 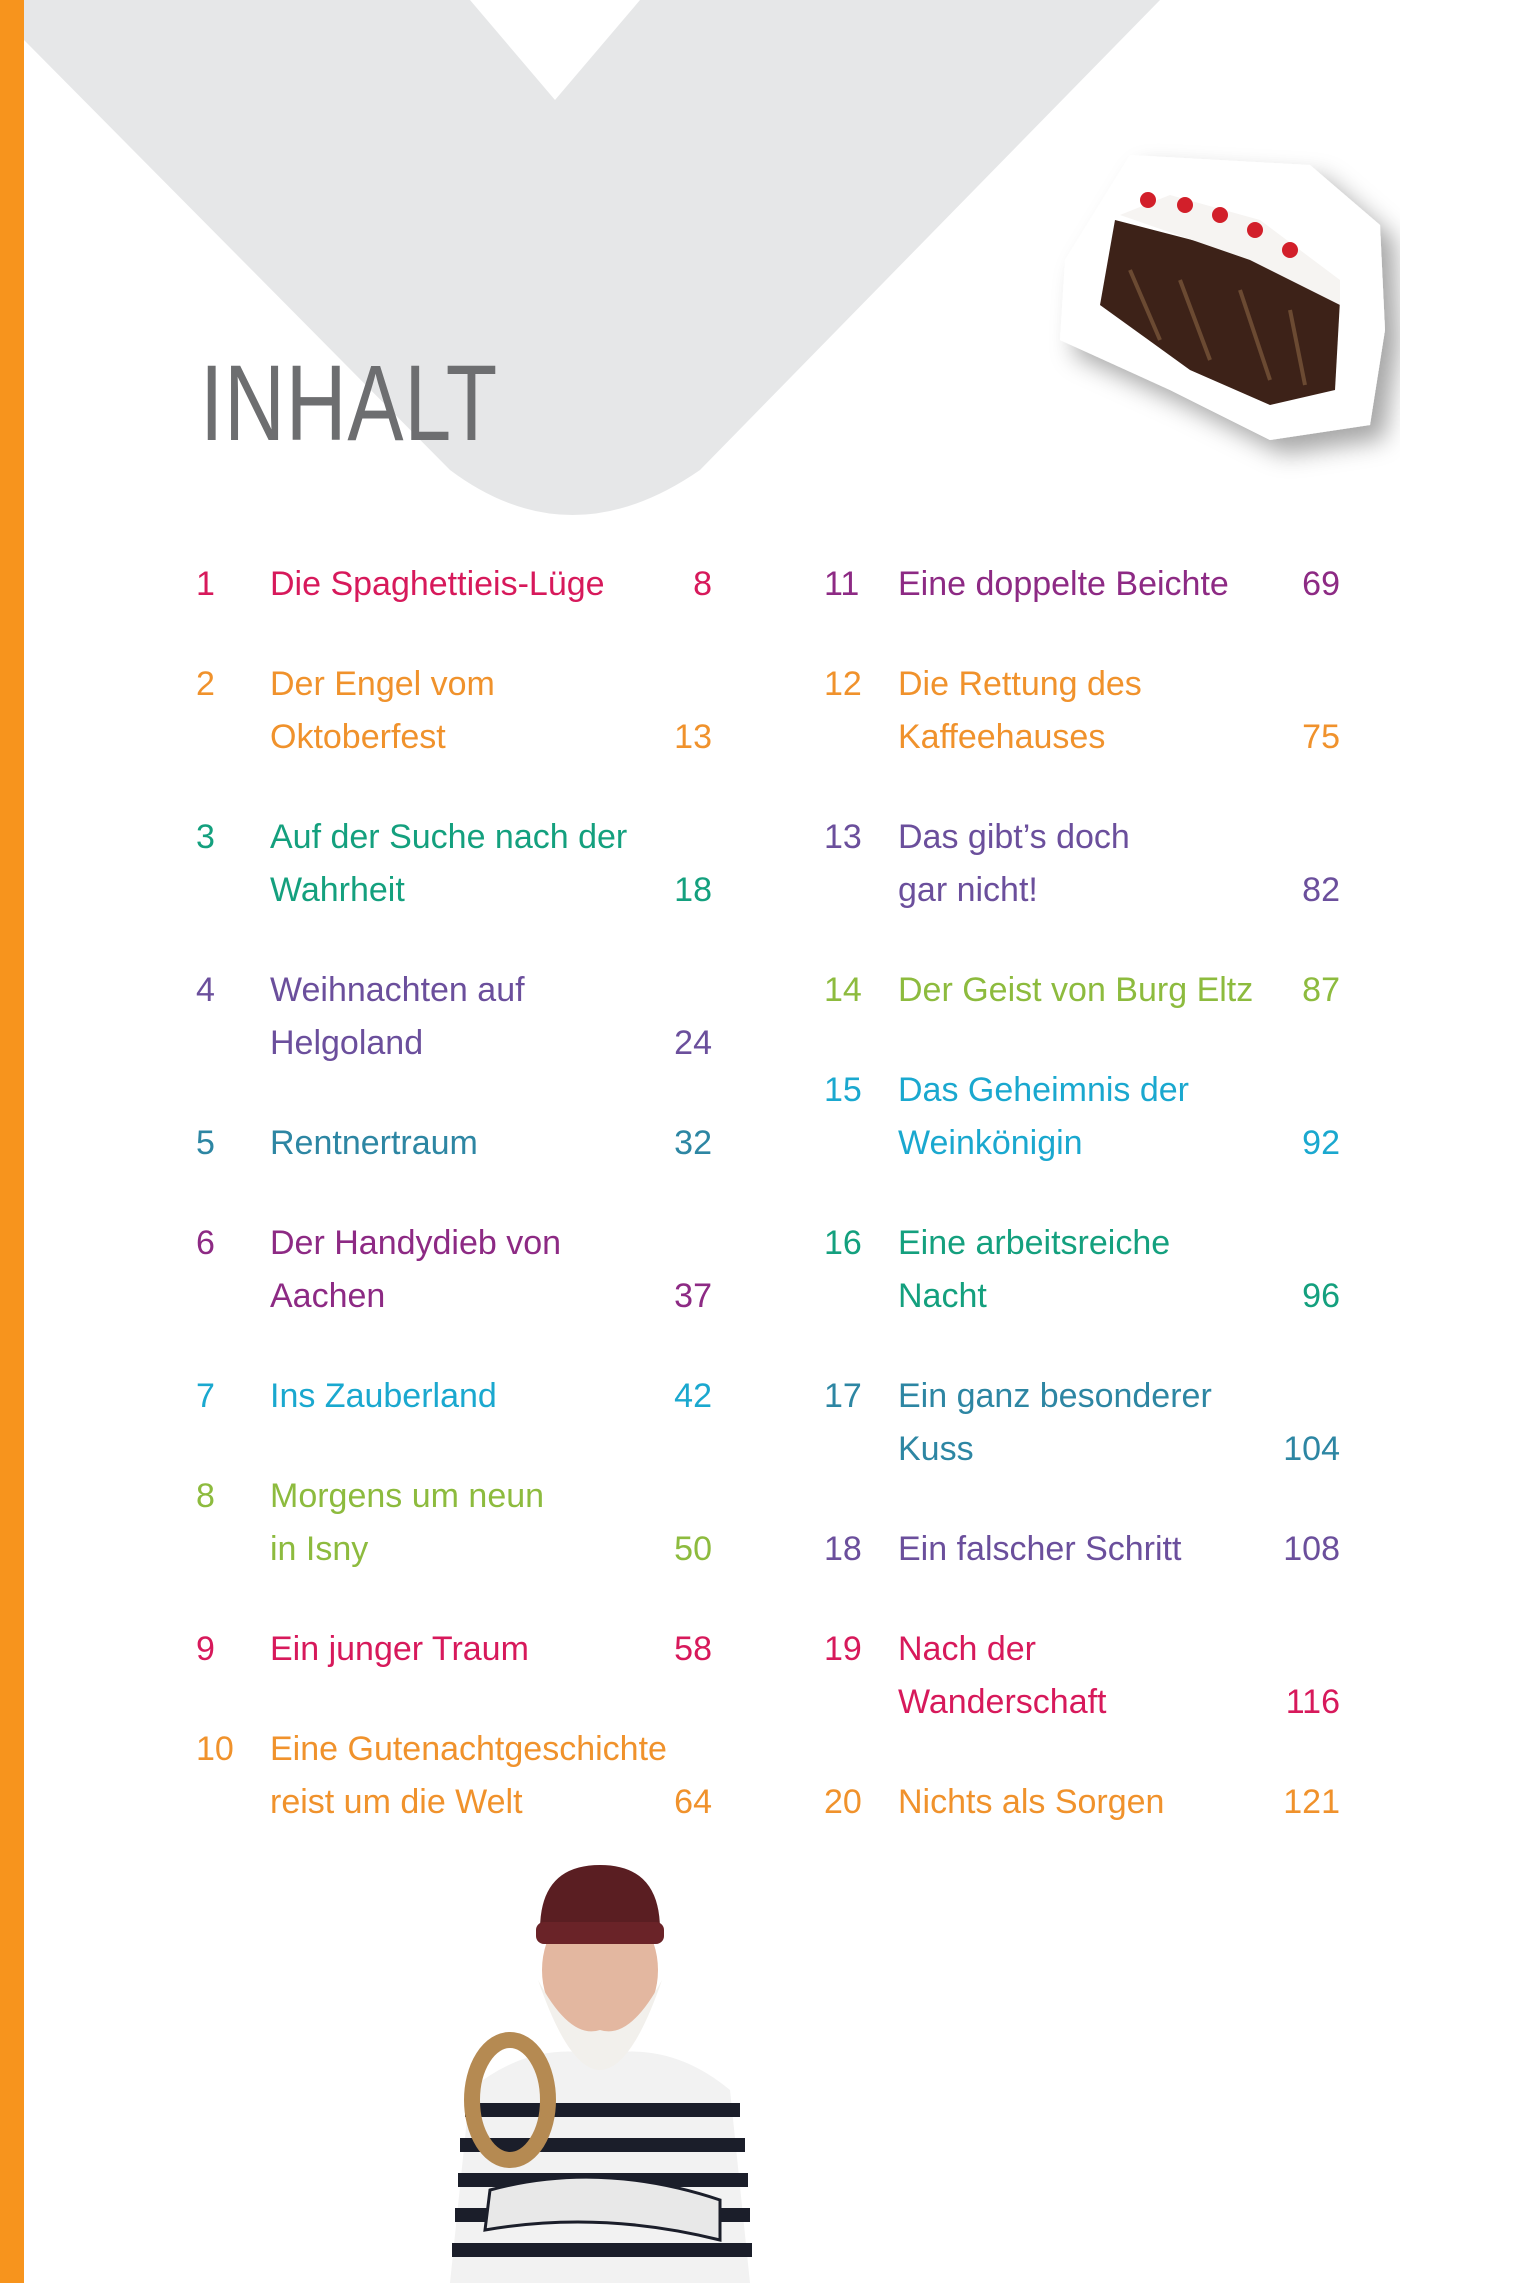 What do you see at coordinates (693, 1143) in the screenshot?
I see `page-number: 32` at bounding box center [693, 1143].